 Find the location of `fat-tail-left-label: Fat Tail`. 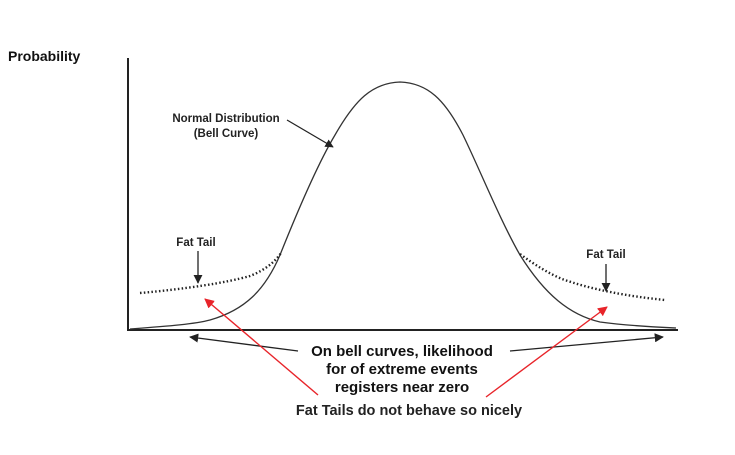

fat-tail-left-label: Fat Tail is located at coordinates (195, 243).